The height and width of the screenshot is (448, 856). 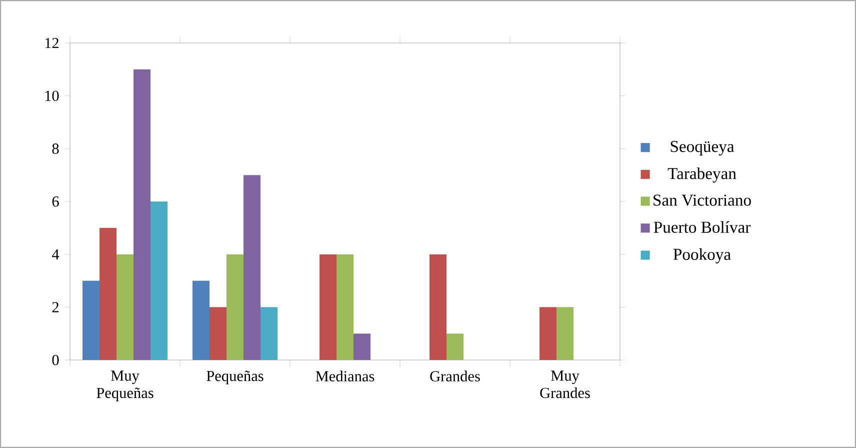 I want to click on y-tick-label: 0, so click(x=55, y=360).